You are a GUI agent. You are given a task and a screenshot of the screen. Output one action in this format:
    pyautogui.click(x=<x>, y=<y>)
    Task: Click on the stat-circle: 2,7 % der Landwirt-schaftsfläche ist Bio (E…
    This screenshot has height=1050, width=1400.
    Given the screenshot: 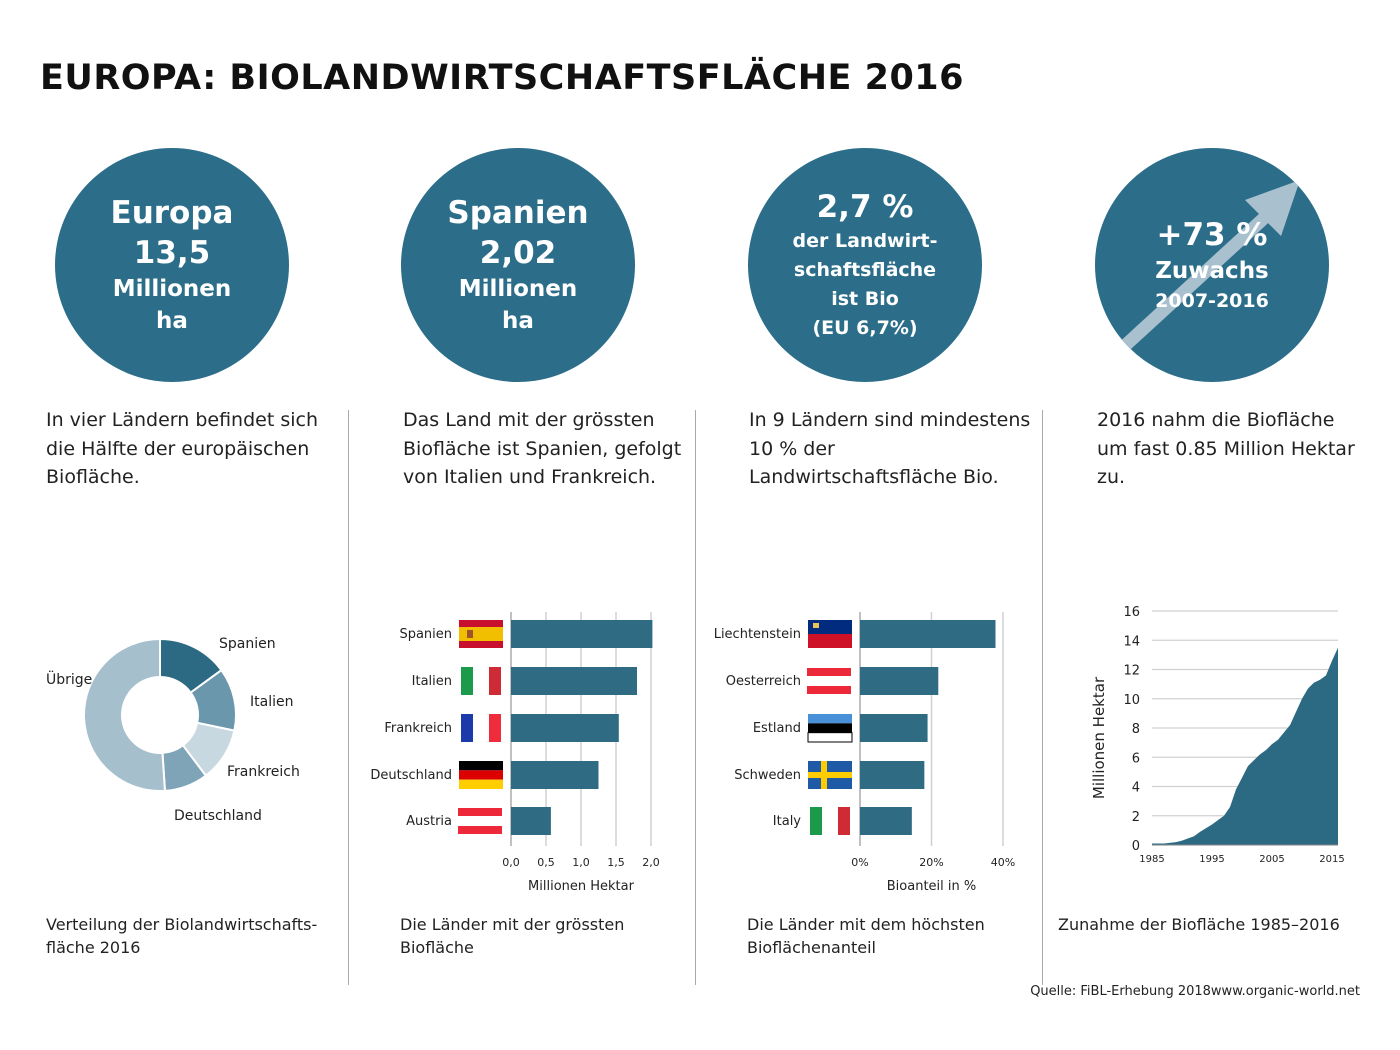 What is the action you would take?
    pyautogui.click(x=865, y=265)
    